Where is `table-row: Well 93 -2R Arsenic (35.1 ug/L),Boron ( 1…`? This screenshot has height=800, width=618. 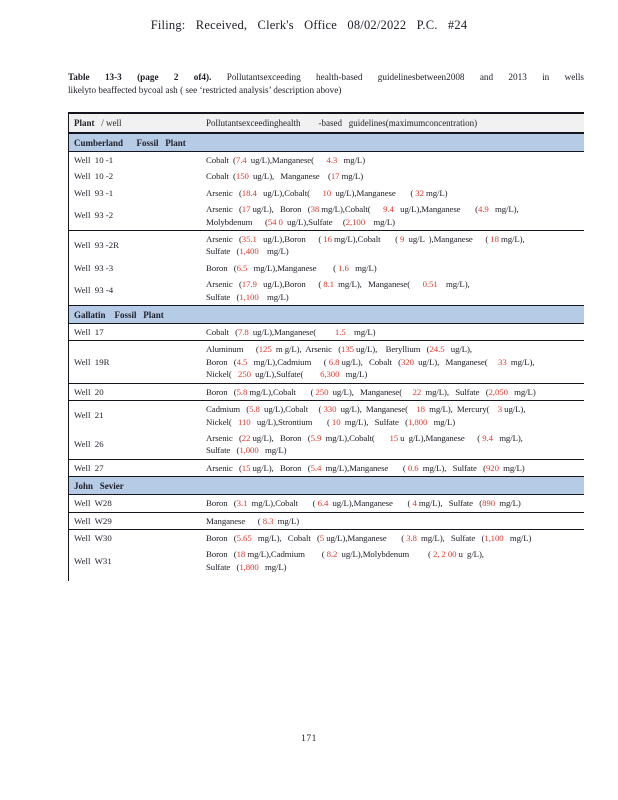 table-row: Well 93 -2R Arsenic (35.1 ug/L),Boron ( 1… is located at coordinates (326, 245).